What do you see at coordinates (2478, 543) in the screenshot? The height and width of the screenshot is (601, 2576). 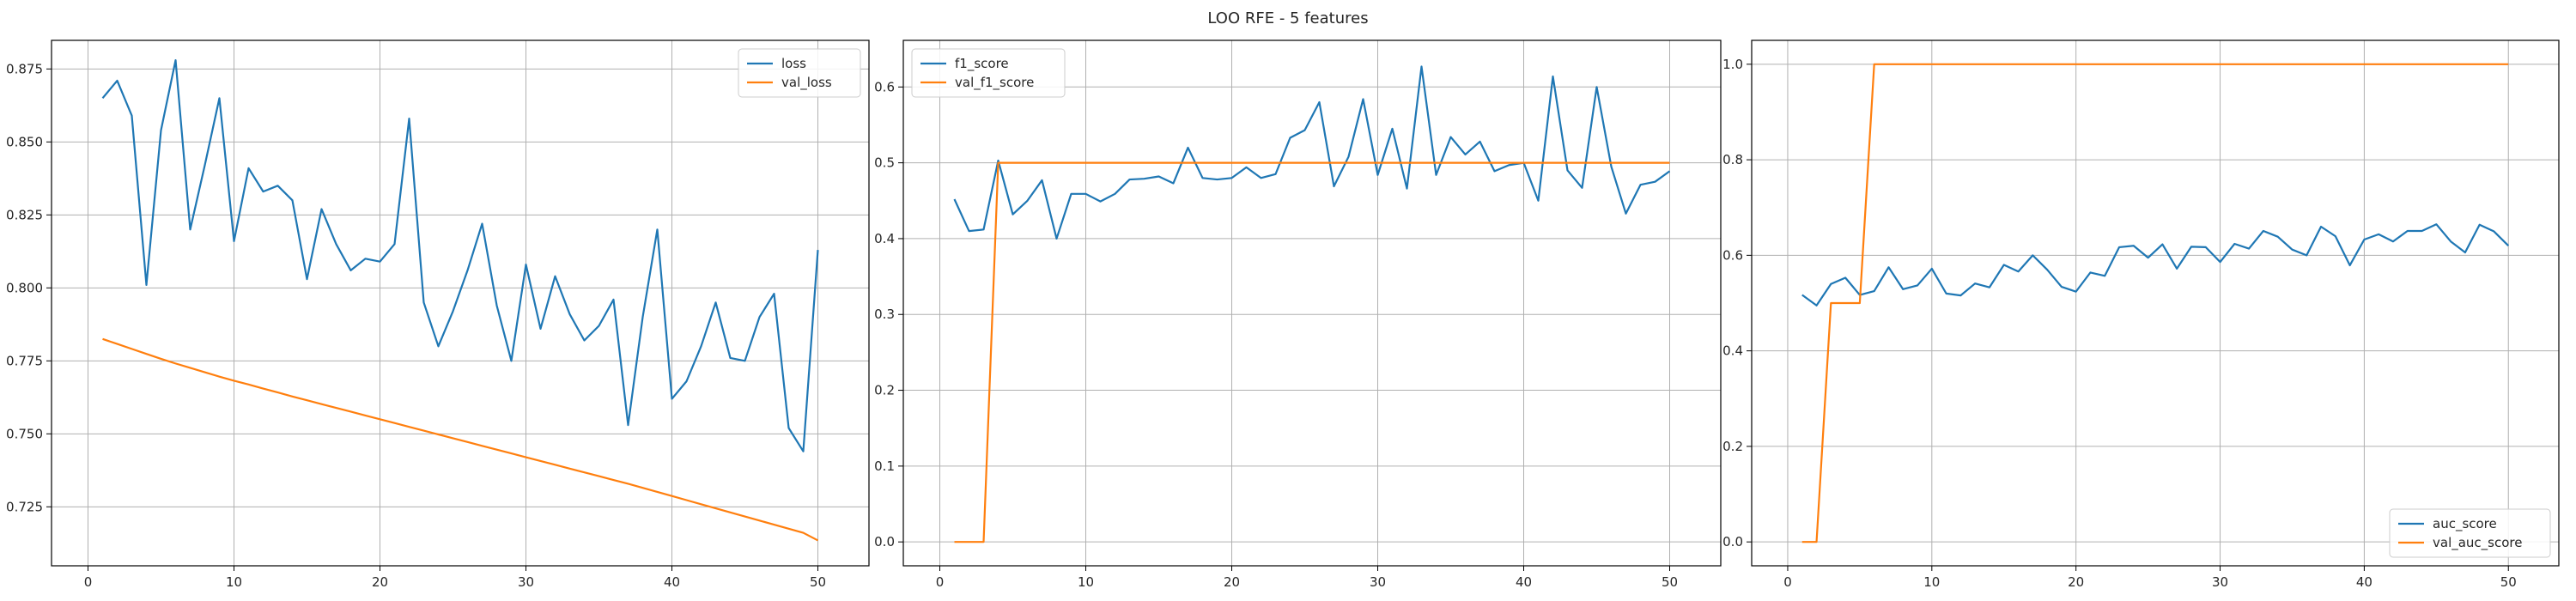 I see `legend-entry-val-auc-score: val_auc_score` at bounding box center [2478, 543].